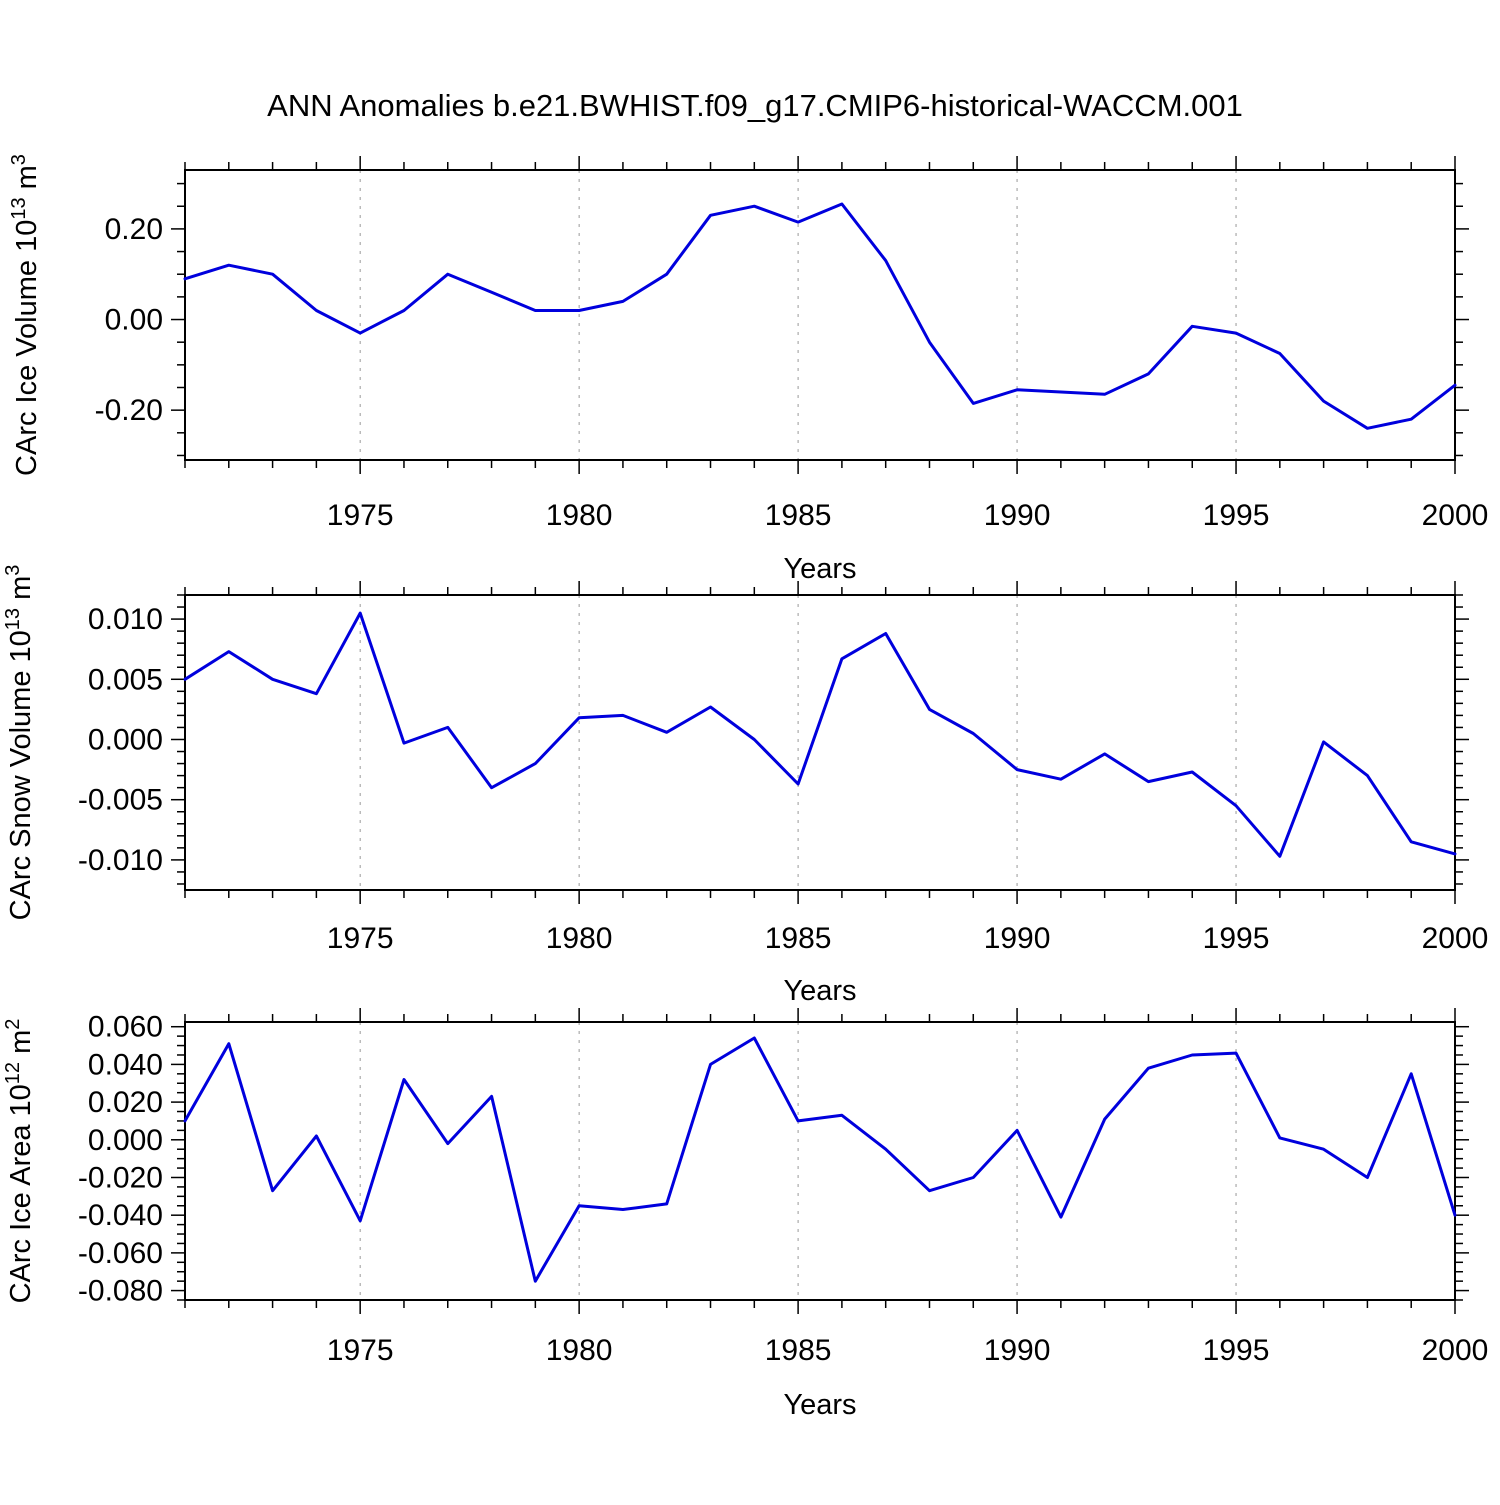 This screenshot has height=1505, width=1500. Describe the element at coordinates (129, 410) in the screenshot. I see `y-tick-label: -0.20` at that location.